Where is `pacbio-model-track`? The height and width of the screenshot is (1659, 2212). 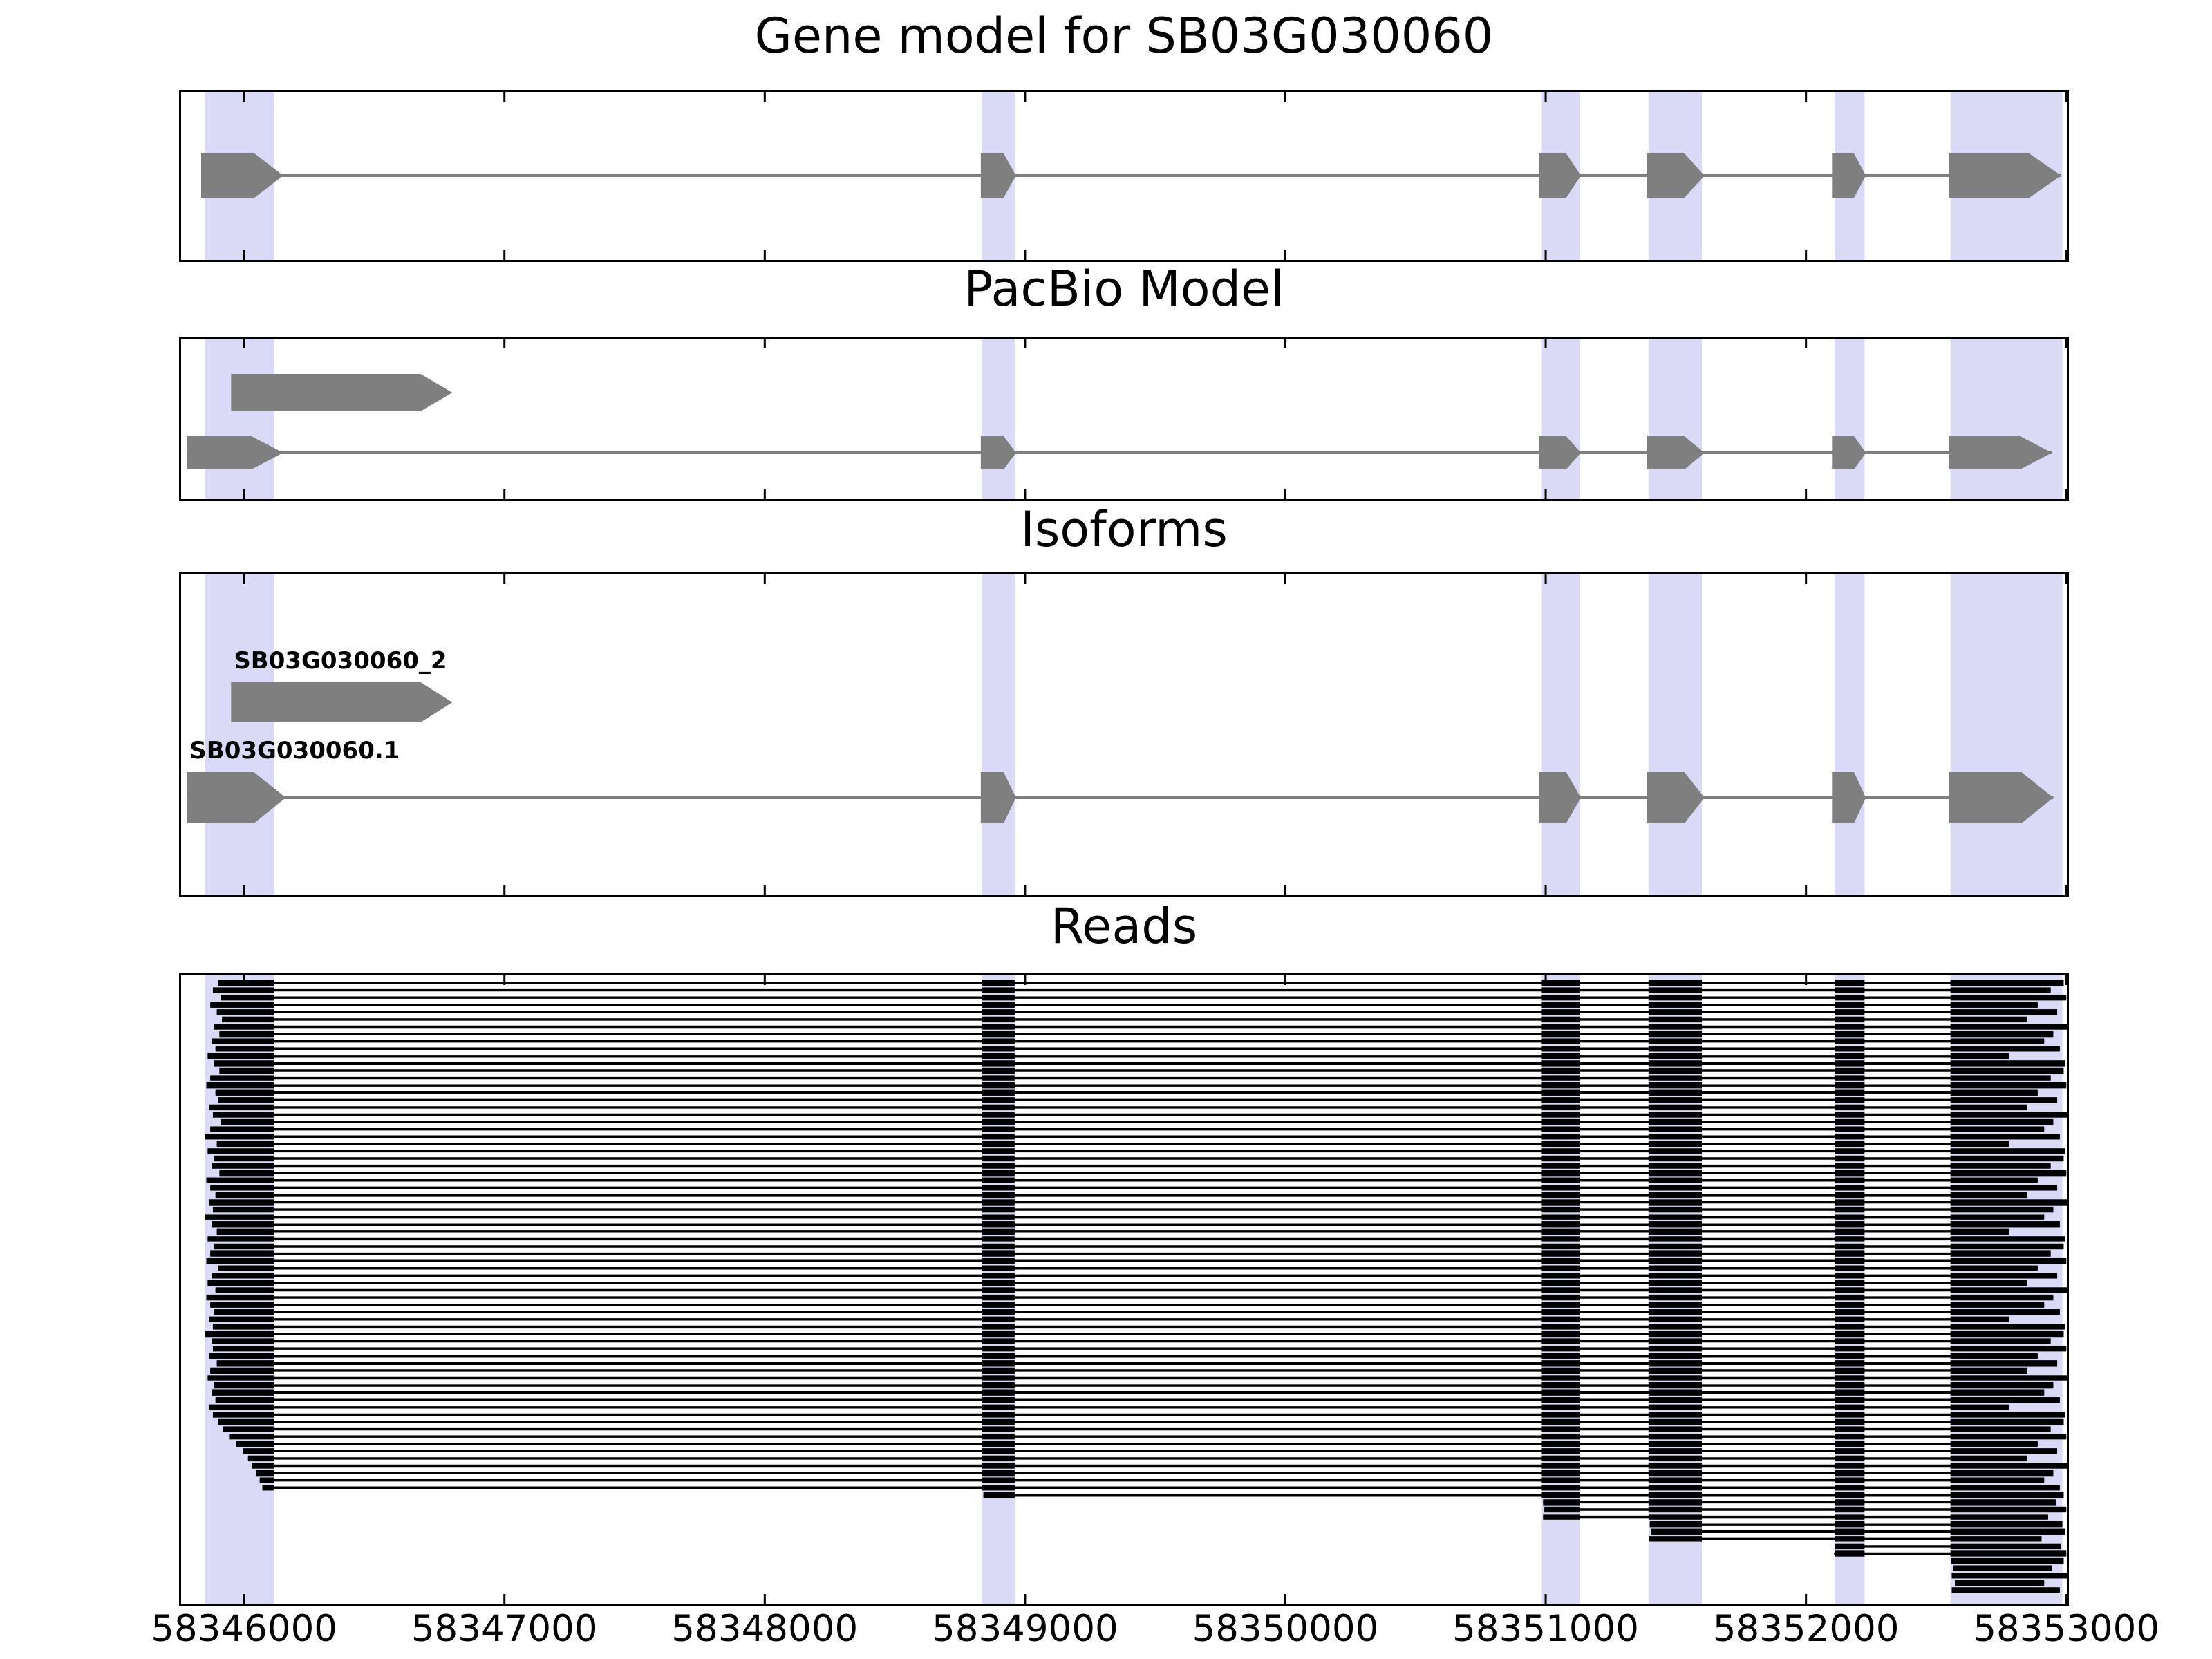 pacbio-model-track is located at coordinates (1124, 419).